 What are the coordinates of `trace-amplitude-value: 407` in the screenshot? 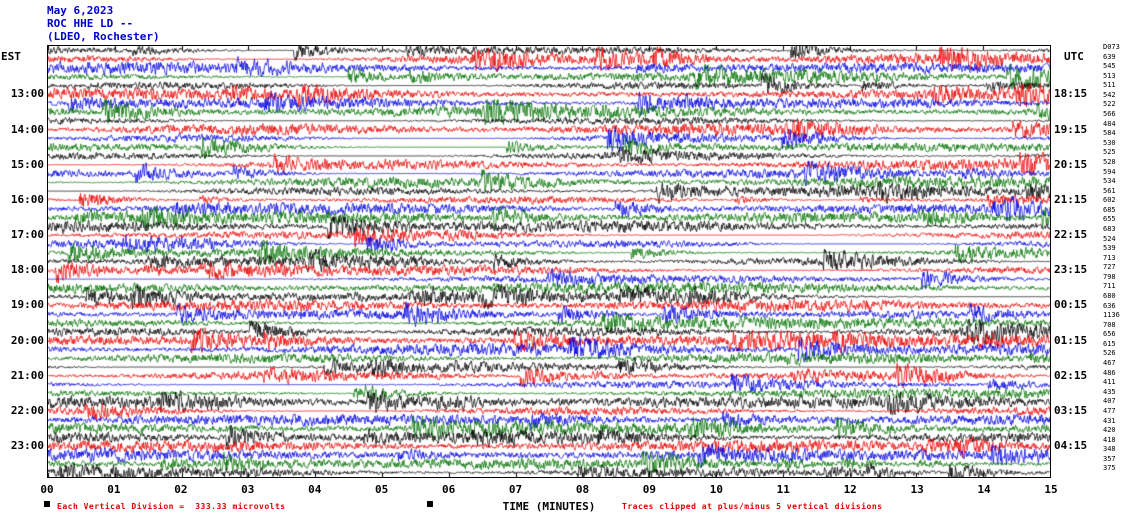 It's located at (1109, 401).